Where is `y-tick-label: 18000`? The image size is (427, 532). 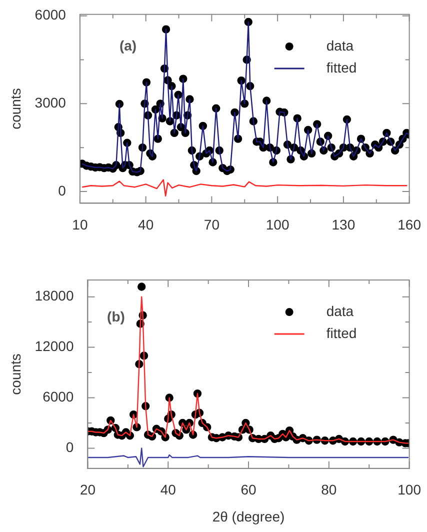 y-tick-label: 18000 is located at coordinates (54, 296).